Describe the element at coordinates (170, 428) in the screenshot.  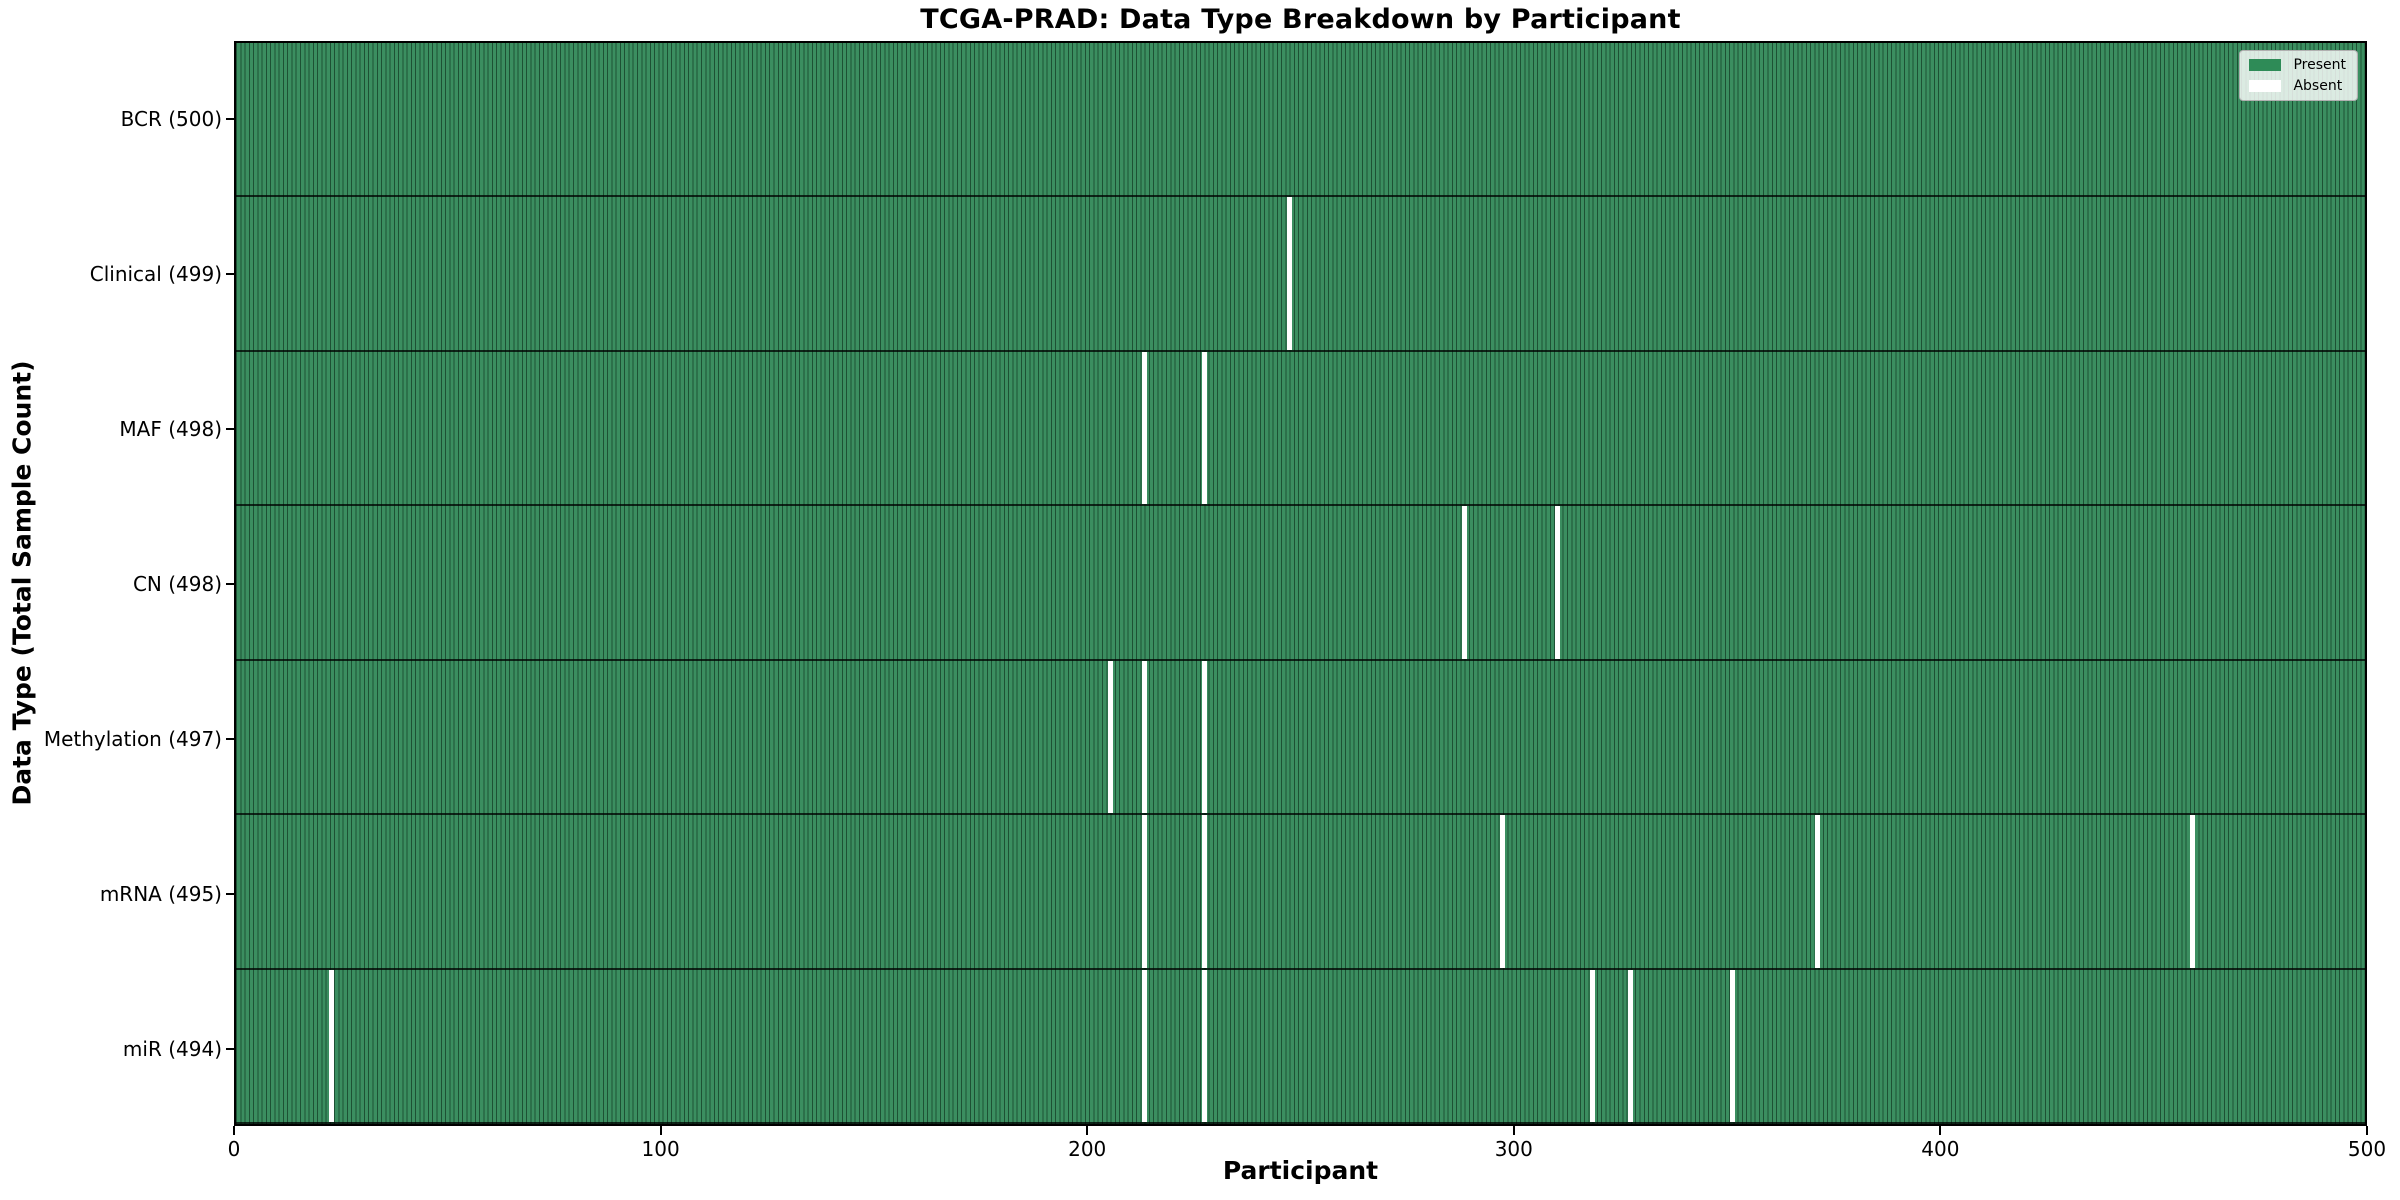
I see `y-tick-label-maf: MAF (498)` at that location.